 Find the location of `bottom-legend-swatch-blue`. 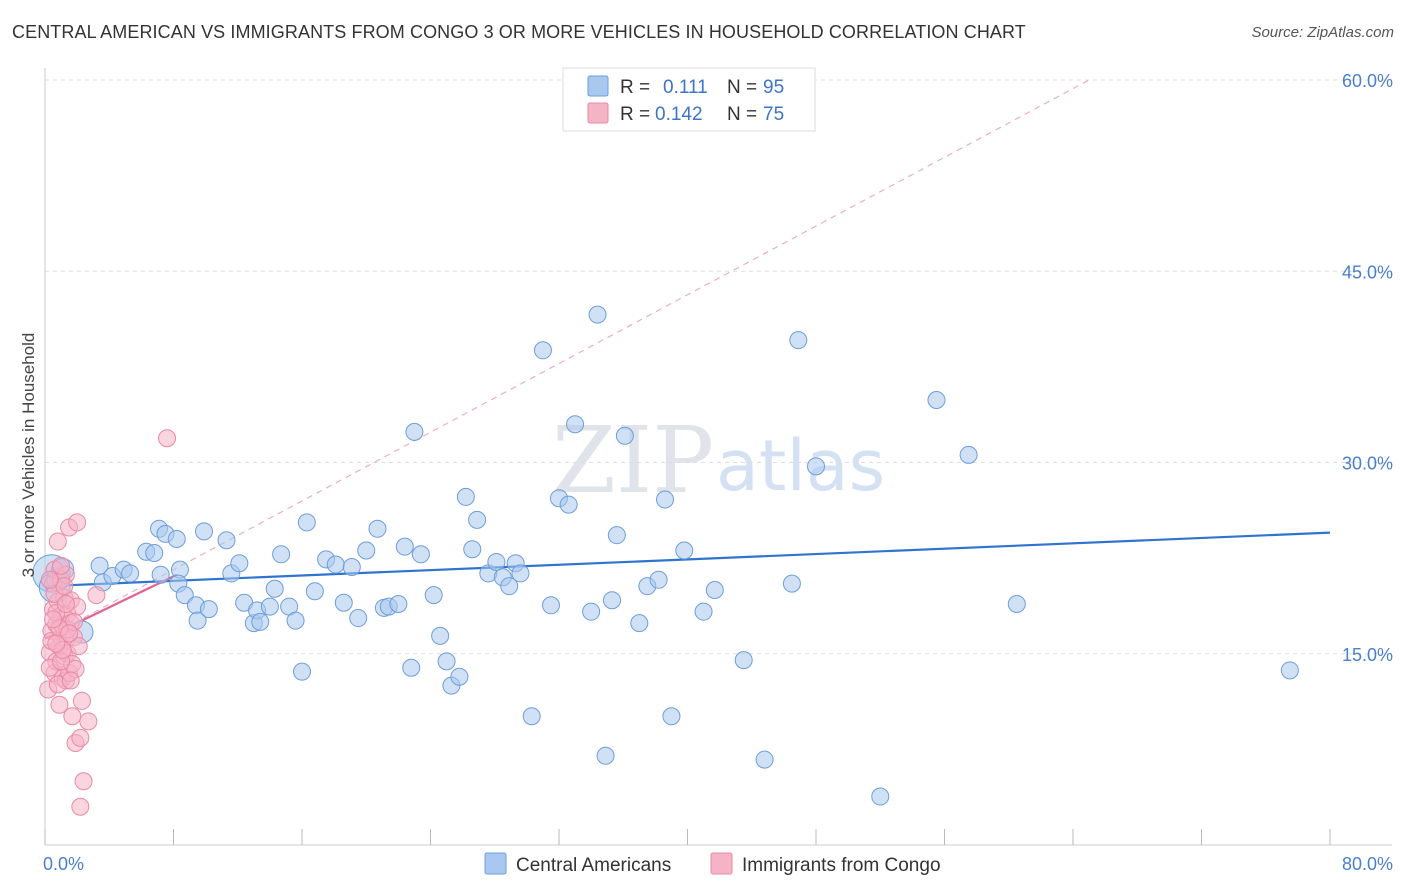

bottom-legend-swatch-blue is located at coordinates (495, 863).